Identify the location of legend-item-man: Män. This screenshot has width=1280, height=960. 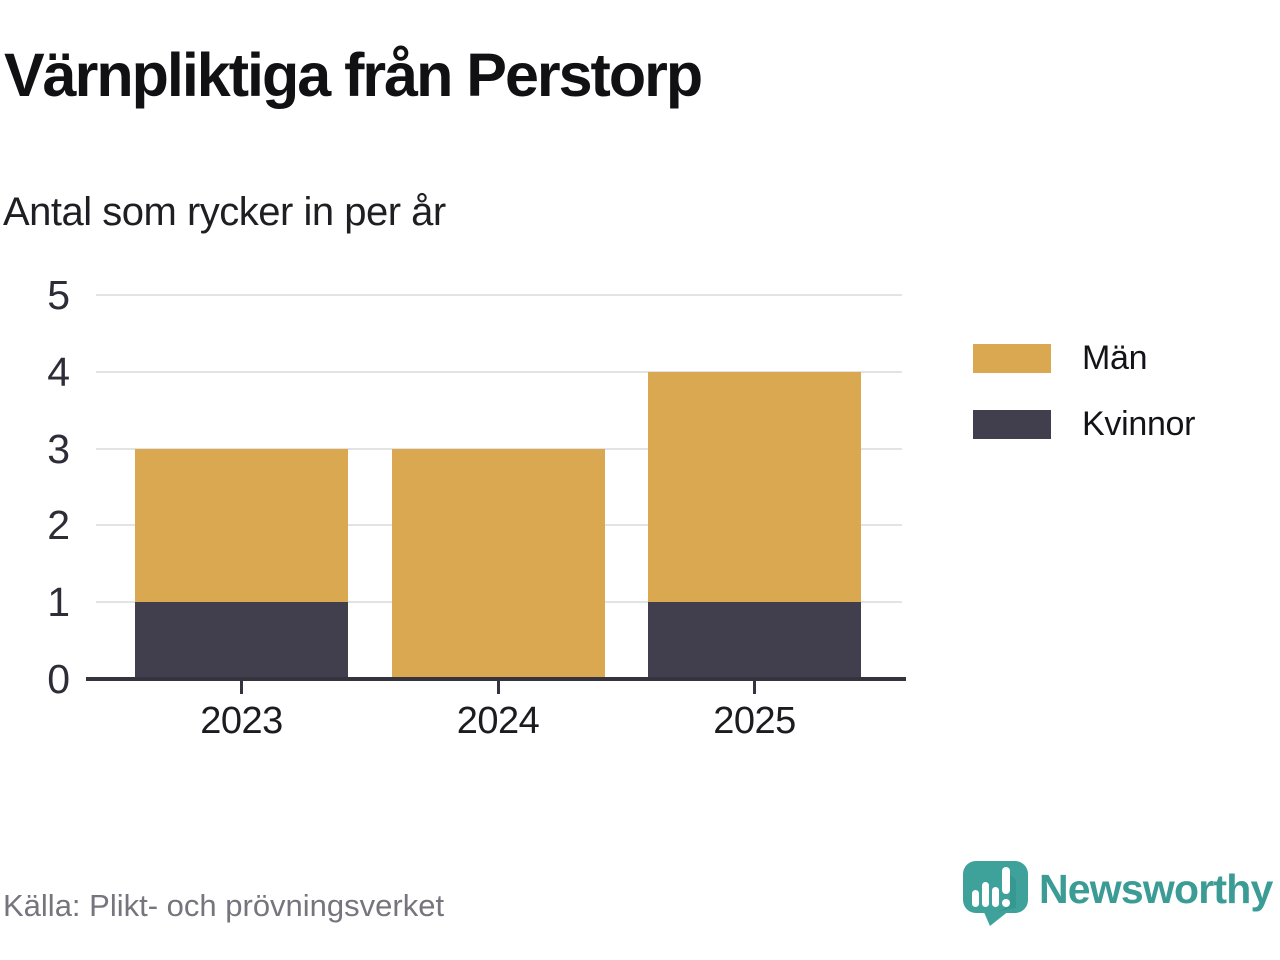
(1084, 358).